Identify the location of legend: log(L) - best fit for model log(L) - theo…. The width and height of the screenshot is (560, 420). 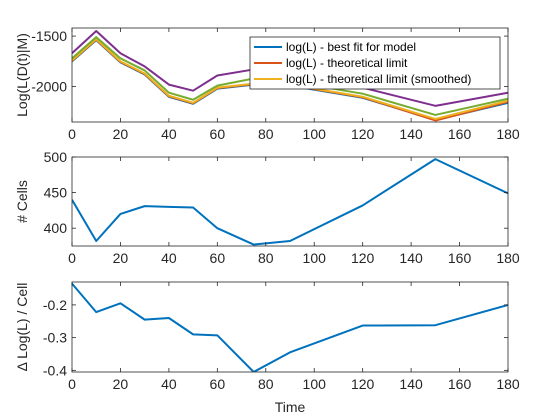
(375, 63).